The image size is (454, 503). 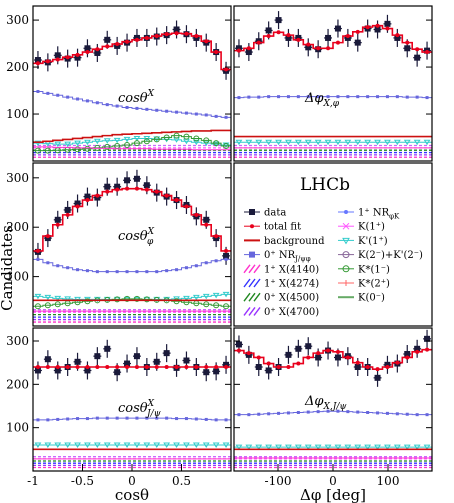 I want to click on panel-label: cosθX, so click(x=136, y=97).